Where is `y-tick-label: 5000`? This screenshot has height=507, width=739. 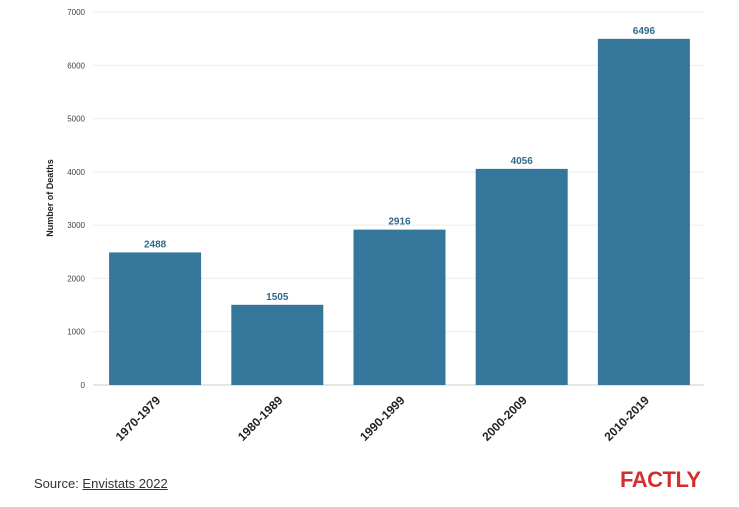 y-tick-label: 5000 is located at coordinates (76, 119).